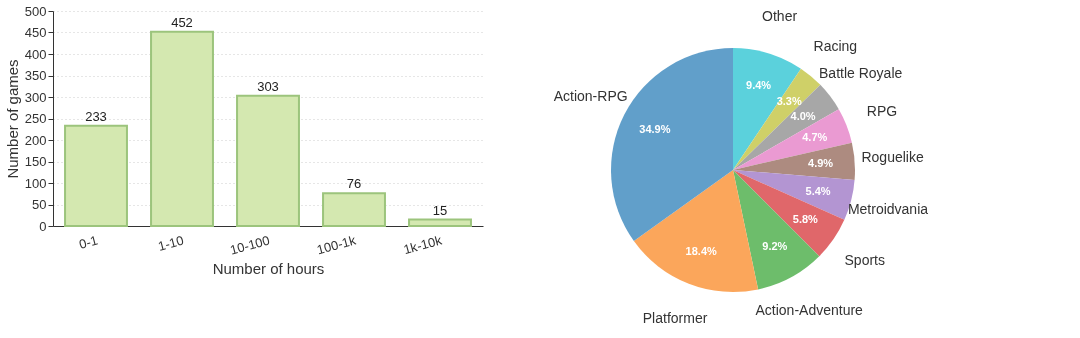 The width and height of the screenshot is (1080, 338). I want to click on data-label: 5.8%, so click(805, 218).